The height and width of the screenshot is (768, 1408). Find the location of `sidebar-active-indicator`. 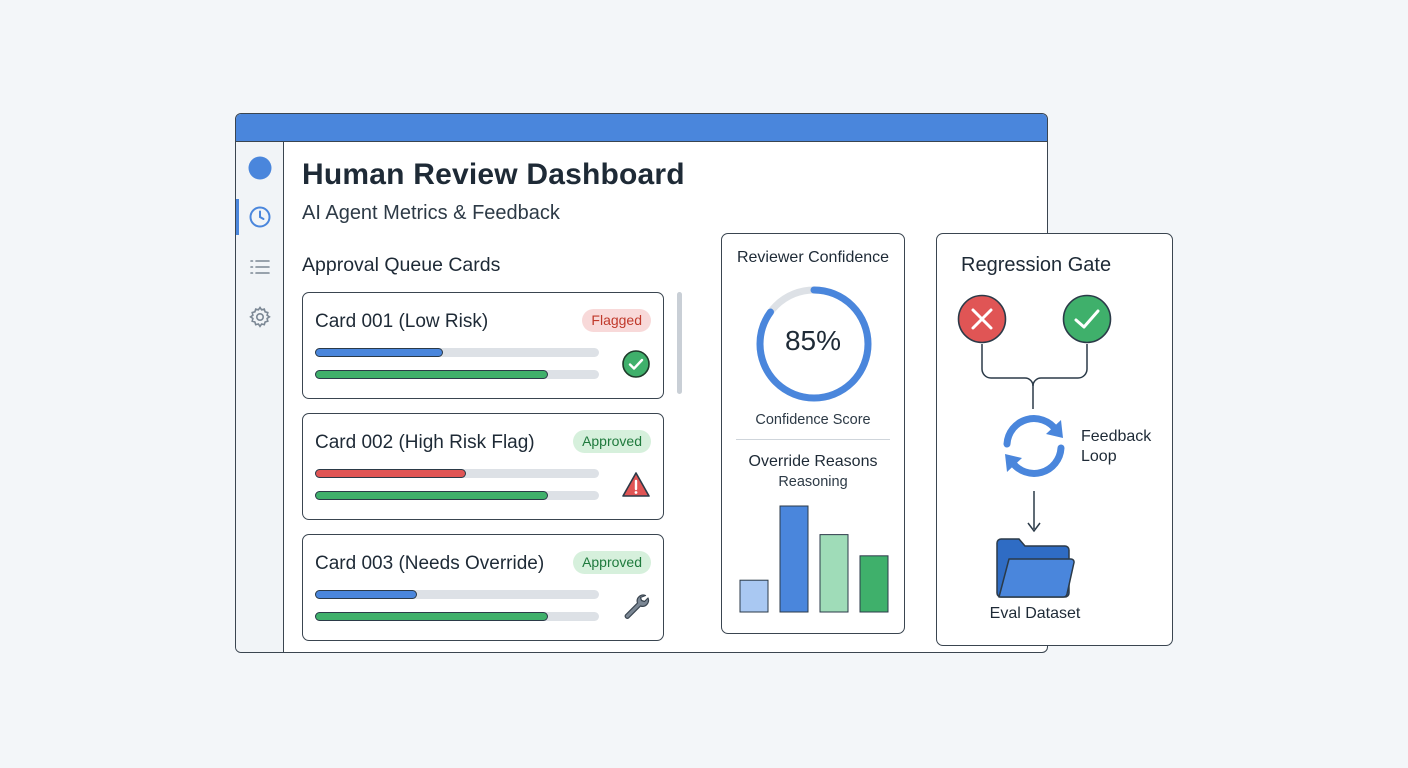

sidebar-active-indicator is located at coordinates (237, 217).